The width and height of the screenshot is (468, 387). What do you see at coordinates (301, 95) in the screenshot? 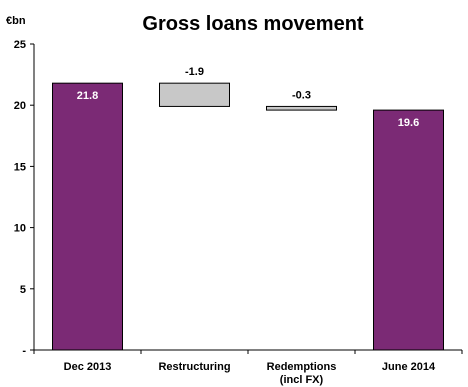
I see `bar-value-label: -0.3` at bounding box center [301, 95].